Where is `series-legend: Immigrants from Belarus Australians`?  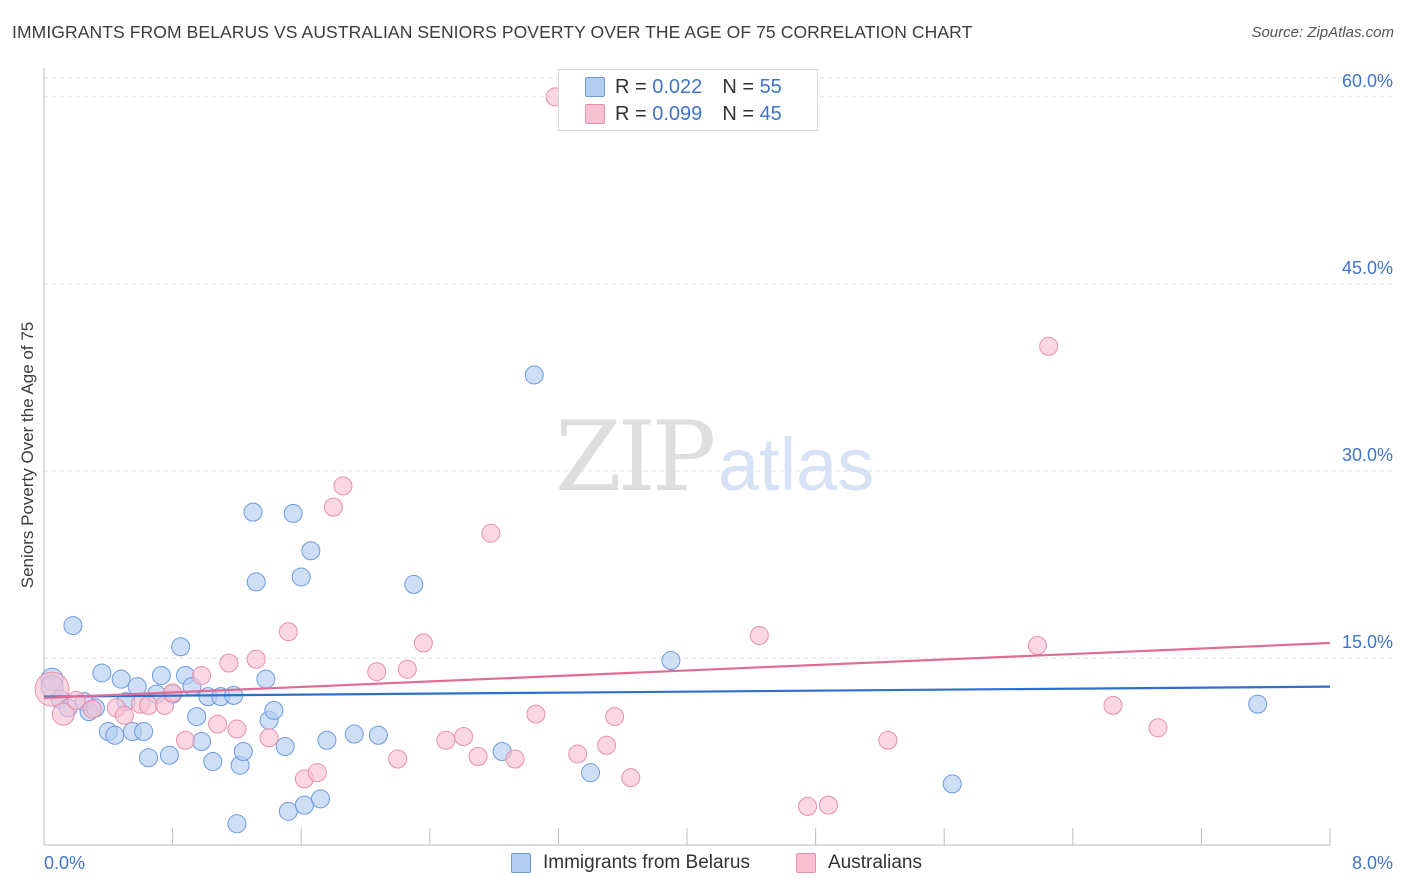
series-legend: Immigrants from Belarus Australians is located at coordinates (703, 864).